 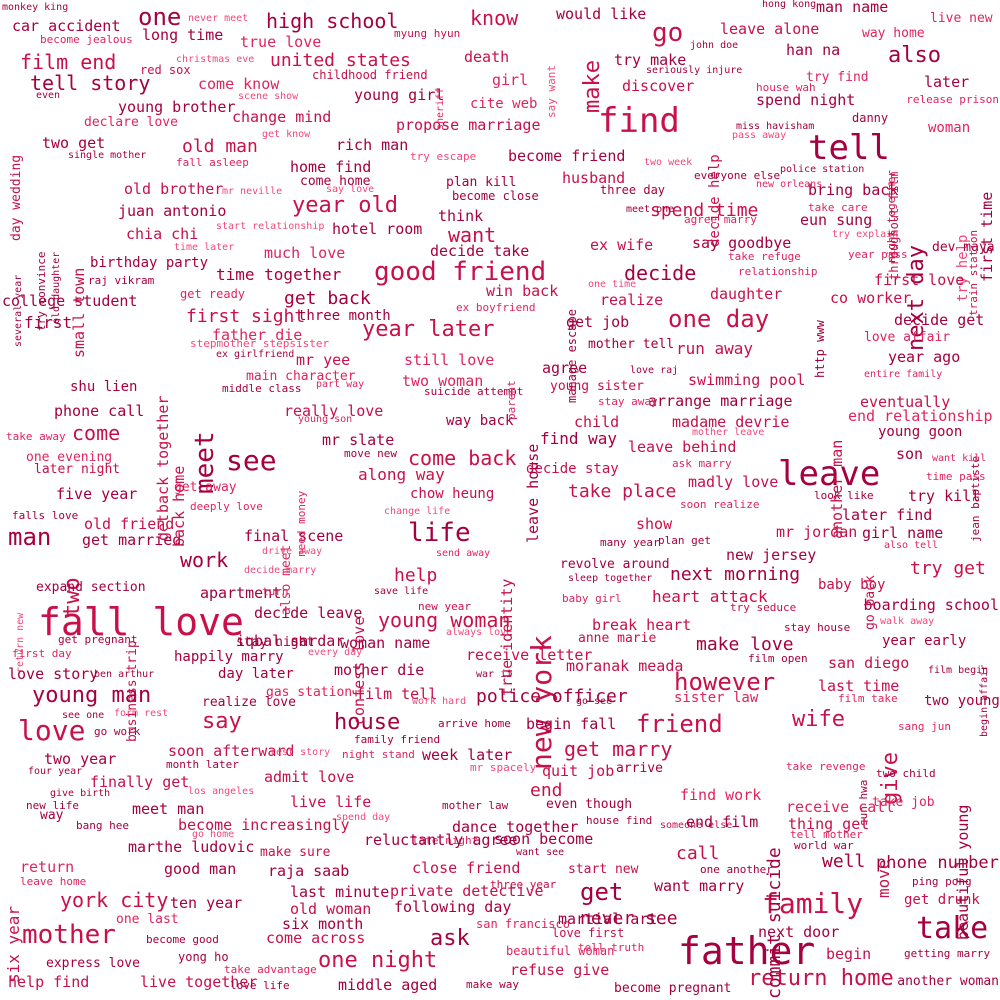 I want to click on word-arrive-home: arrive home, so click(x=474, y=723).